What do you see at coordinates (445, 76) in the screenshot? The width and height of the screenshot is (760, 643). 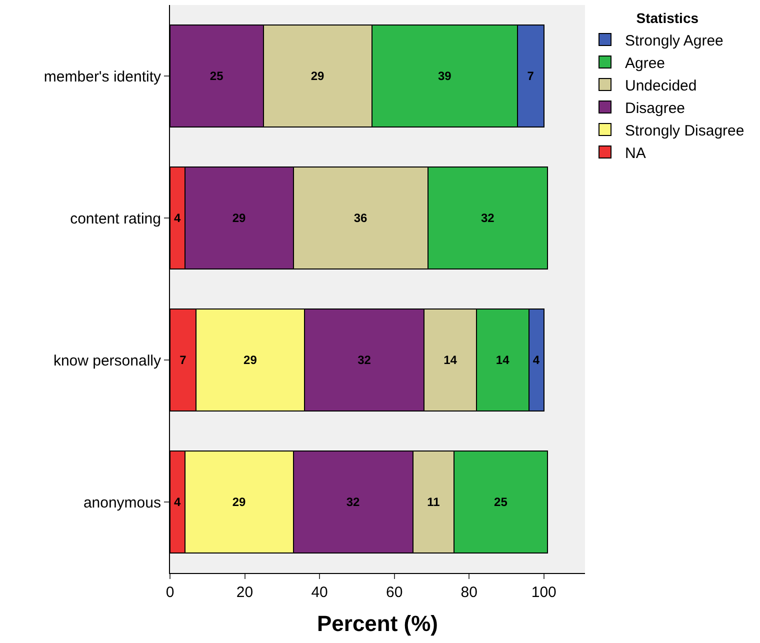 I see `data-label: 39` at bounding box center [445, 76].